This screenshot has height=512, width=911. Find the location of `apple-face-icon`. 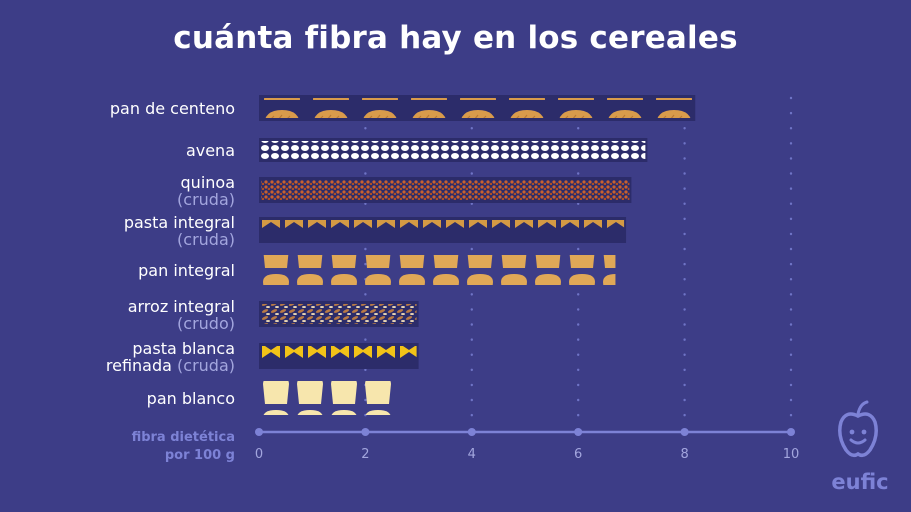

apple-face-icon is located at coordinates (858, 429).